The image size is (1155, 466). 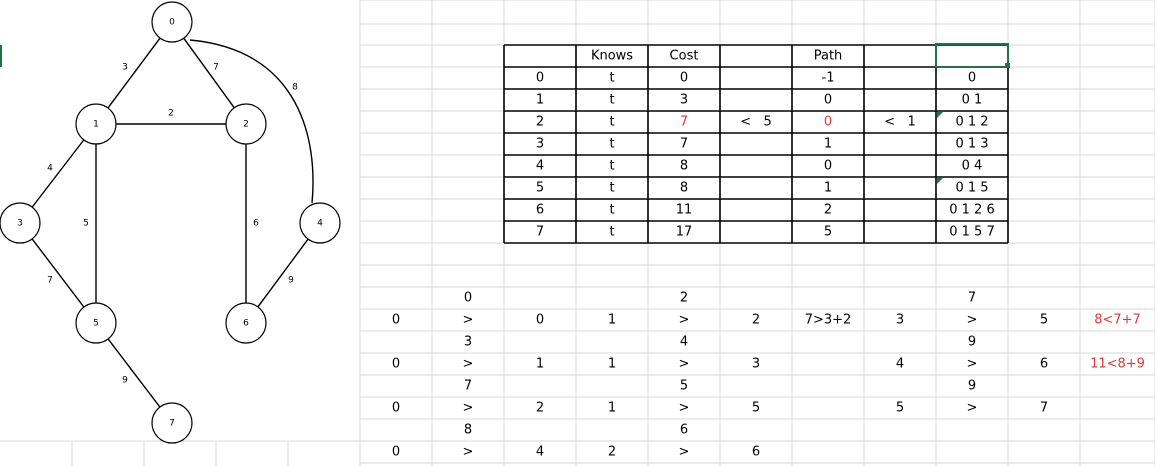 What do you see at coordinates (972, 166) in the screenshot?
I see `table-cell: 0 4` at bounding box center [972, 166].